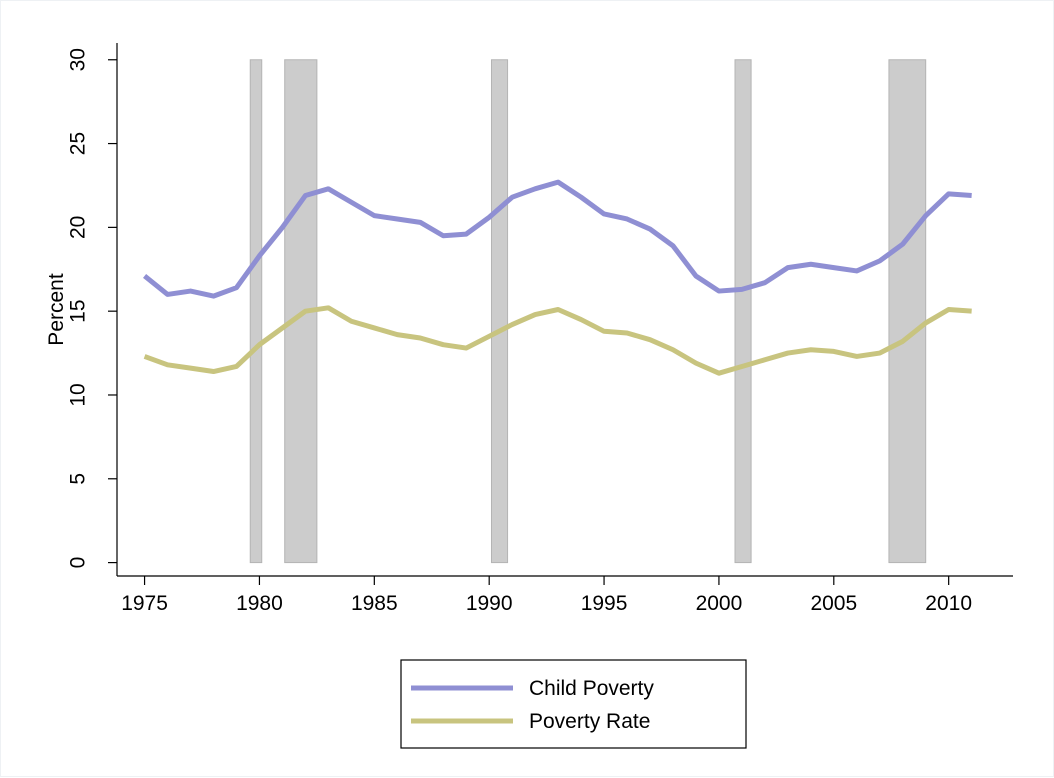 The width and height of the screenshot is (1054, 778). Describe the element at coordinates (719, 603) in the screenshot. I see `x-tick-label: 2000` at that location.